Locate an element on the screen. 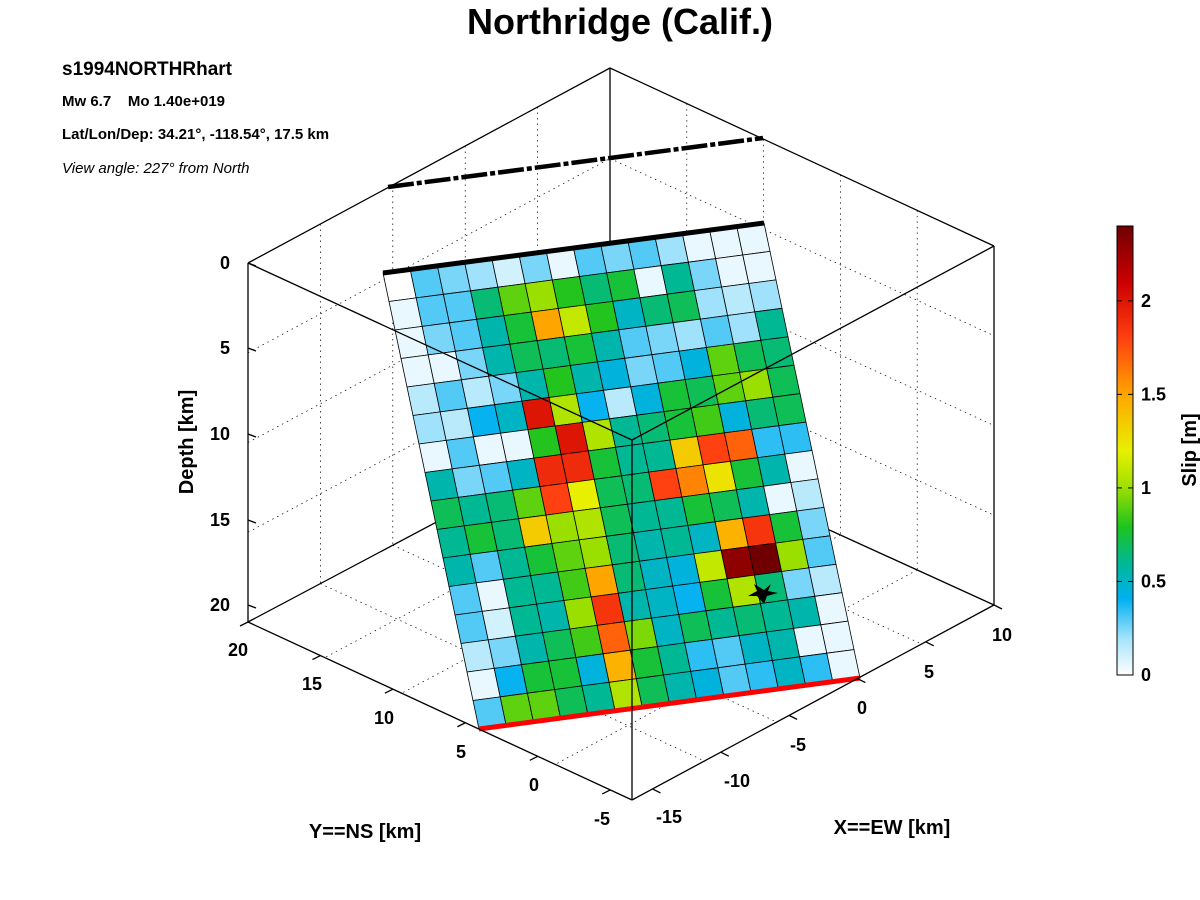 This screenshot has height=900, width=1200. ew-tick-label: -5 is located at coordinates (798, 745).